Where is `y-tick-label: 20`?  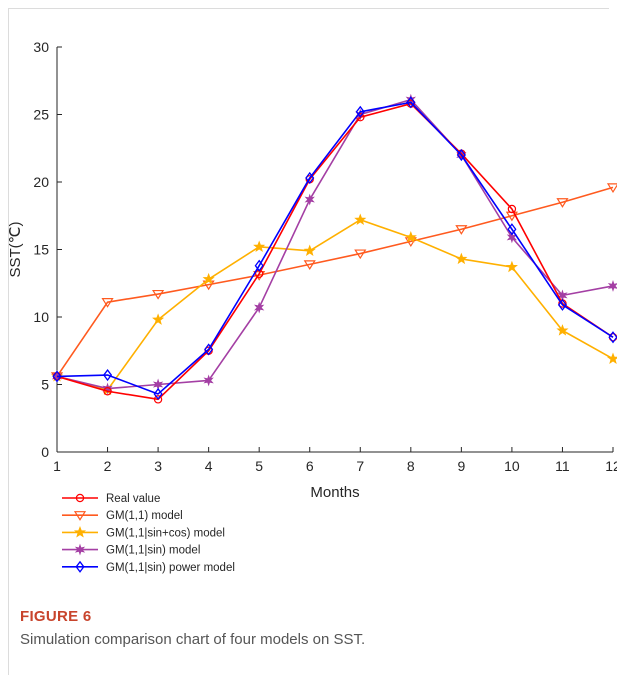 y-tick-label: 20 is located at coordinates (41, 182).